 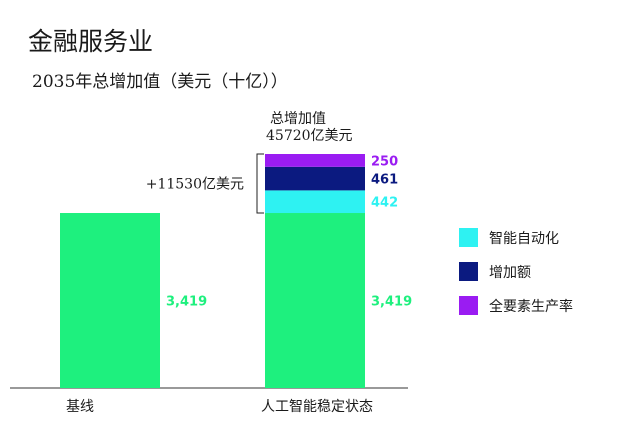 I want to click on category-label: 人工智能稳定状态, so click(x=317, y=407).